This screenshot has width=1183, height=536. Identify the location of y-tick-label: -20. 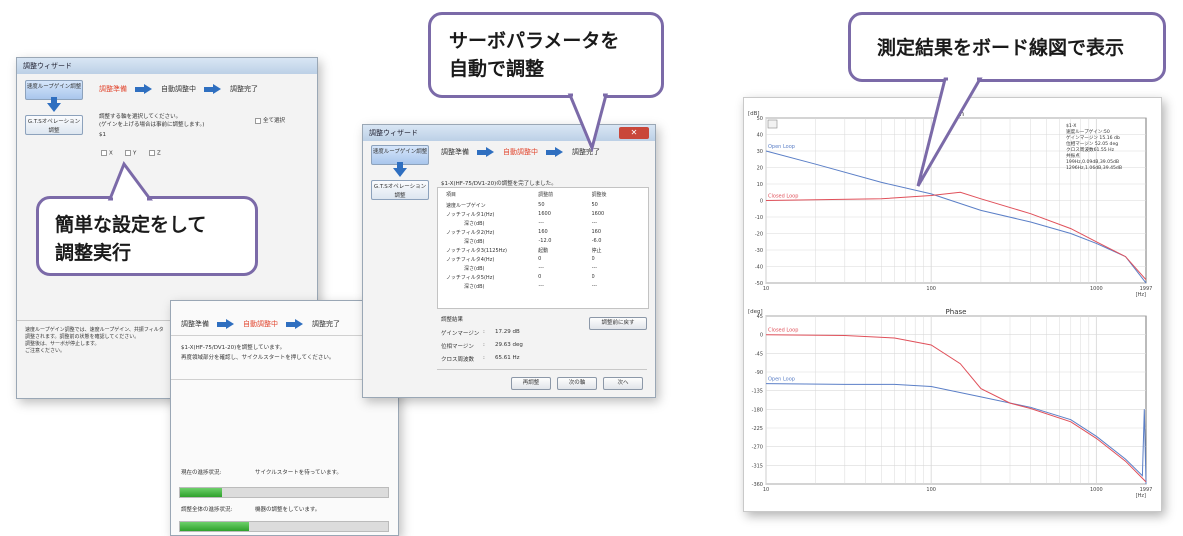
(759, 235).